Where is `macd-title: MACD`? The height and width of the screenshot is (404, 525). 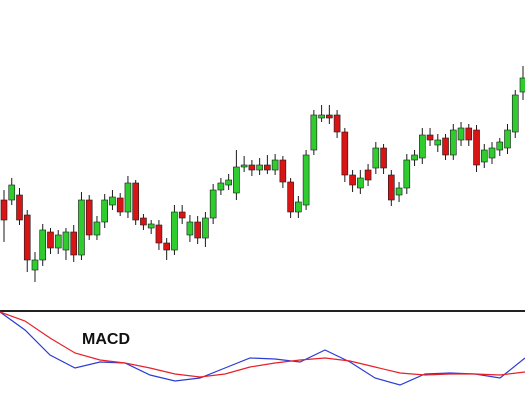
macd-title: MACD is located at coordinates (106, 339).